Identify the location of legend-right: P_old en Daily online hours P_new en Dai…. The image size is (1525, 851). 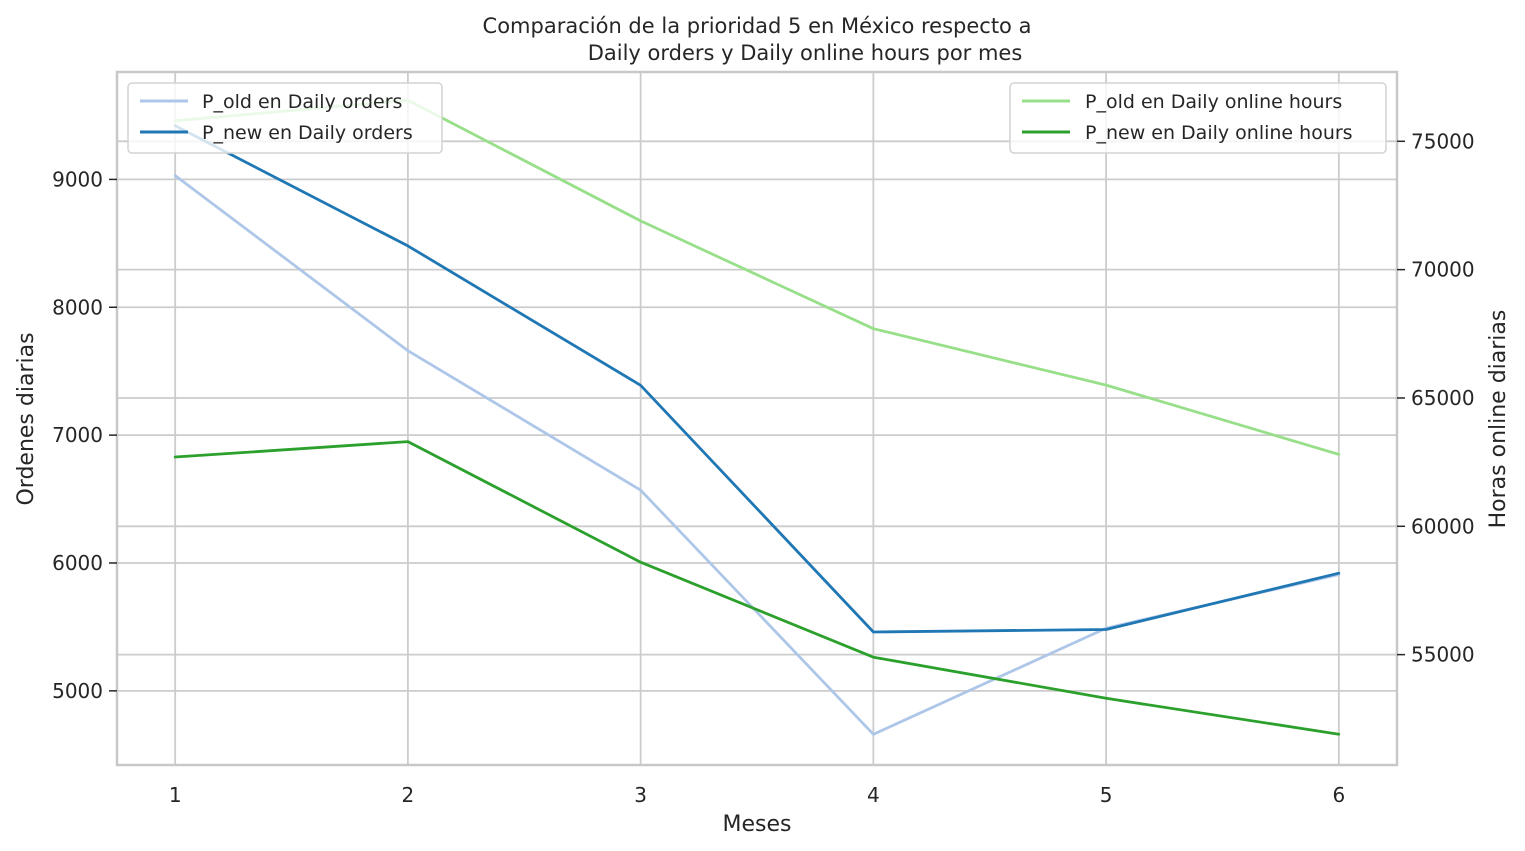
(1198, 118).